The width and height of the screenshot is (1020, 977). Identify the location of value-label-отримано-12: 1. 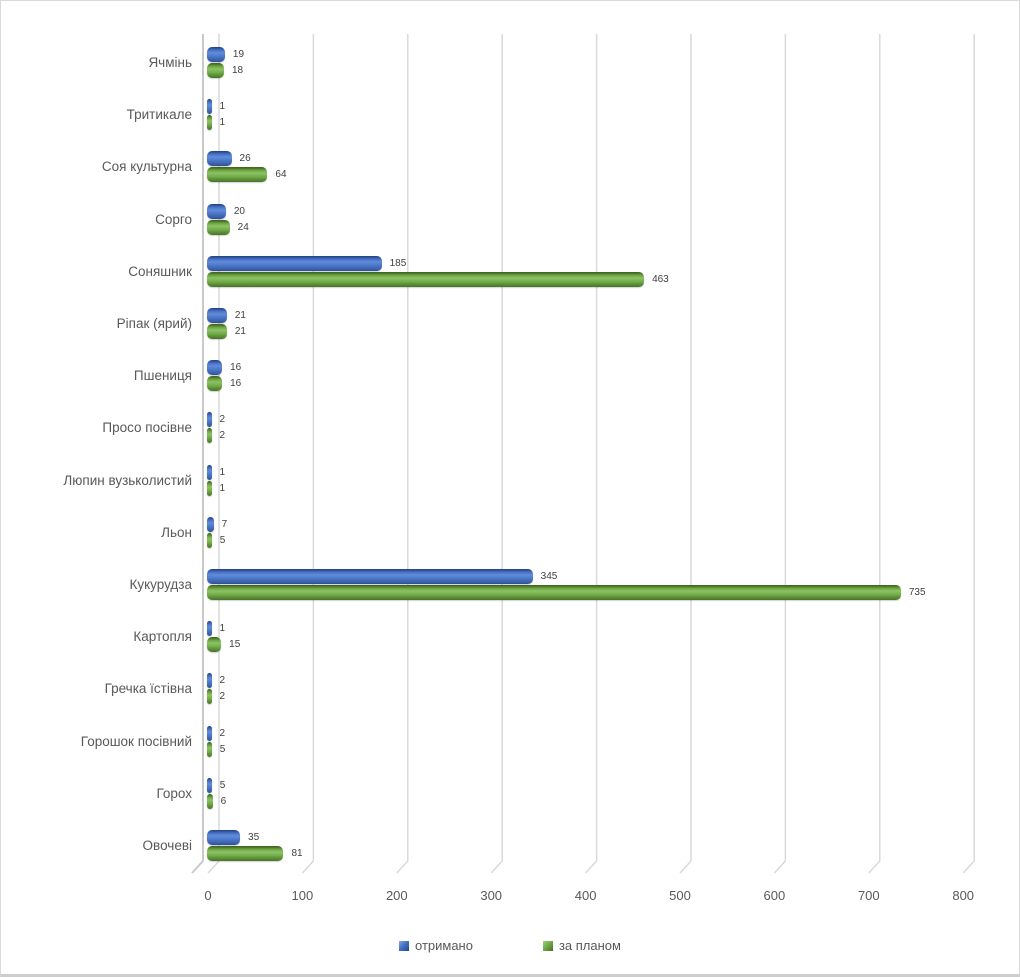
(222, 629).